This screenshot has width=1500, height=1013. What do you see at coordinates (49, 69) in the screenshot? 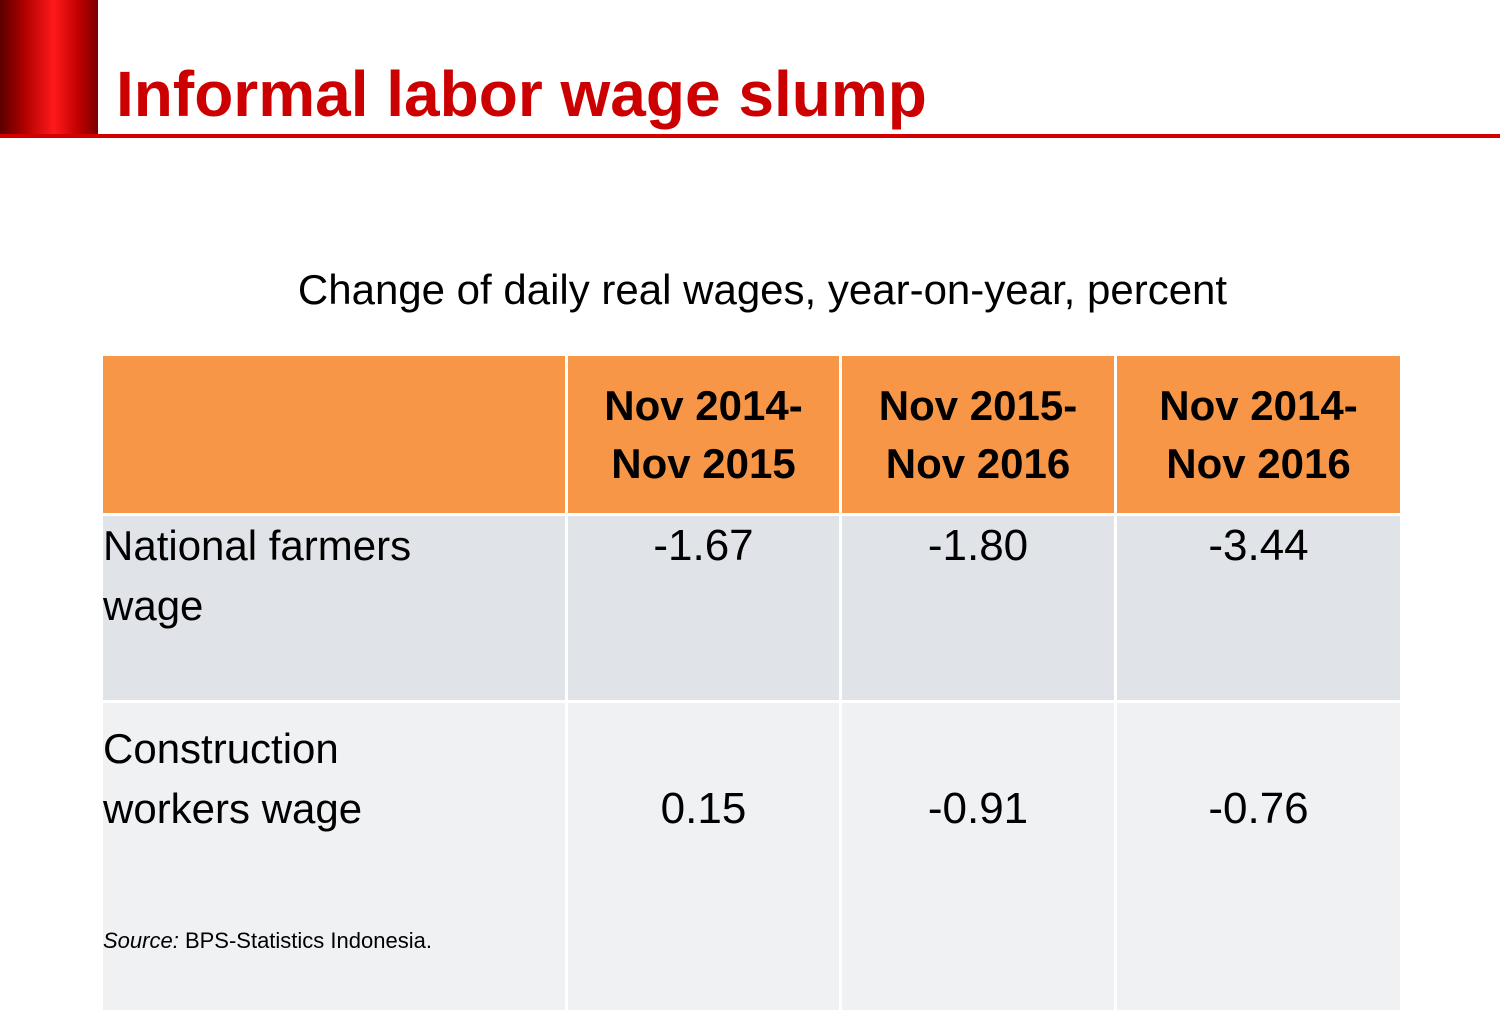
I see `title-accent-bar` at bounding box center [49, 69].